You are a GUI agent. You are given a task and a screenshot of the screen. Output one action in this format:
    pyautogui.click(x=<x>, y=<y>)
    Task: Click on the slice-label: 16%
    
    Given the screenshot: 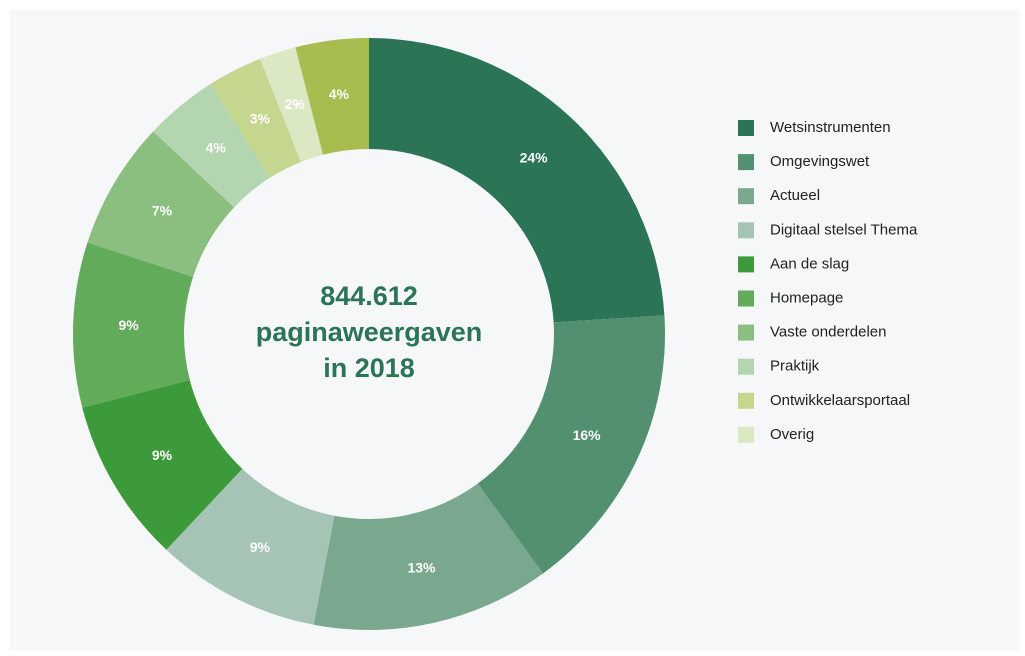 What is the action you would take?
    pyautogui.click(x=587, y=435)
    